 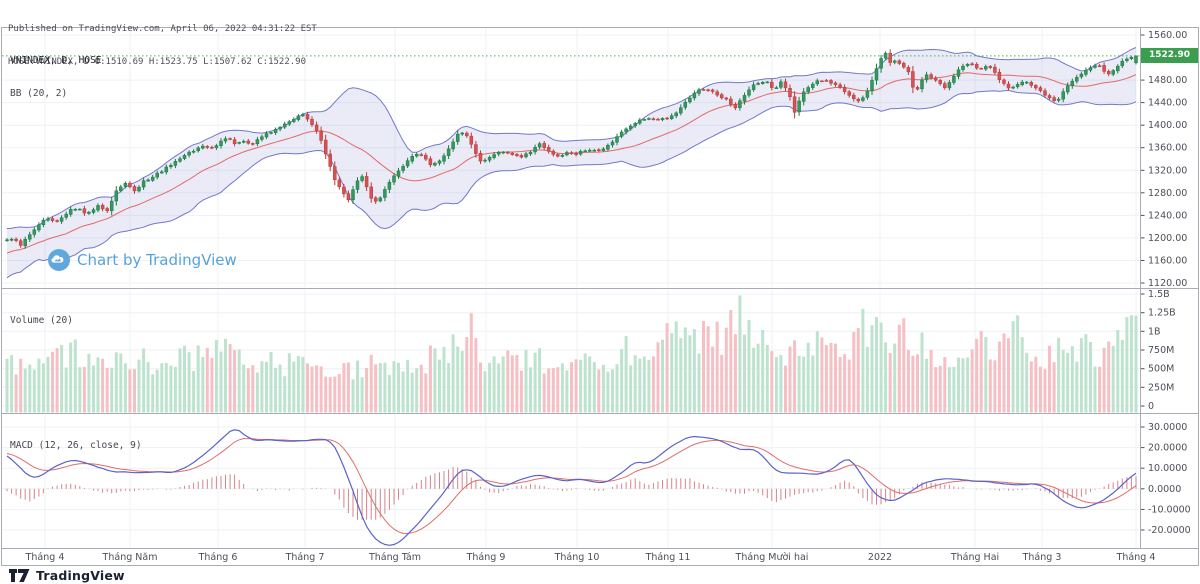 What do you see at coordinates (1164, 489) in the screenshot?
I see `svg-text: 0.0000` at bounding box center [1164, 489].